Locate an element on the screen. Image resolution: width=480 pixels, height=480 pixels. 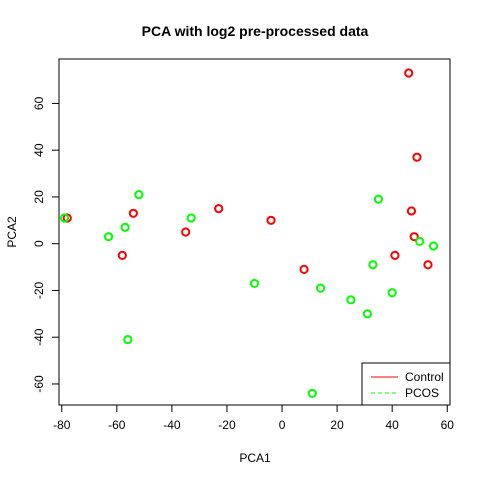
legend-label-pcos: PCOS is located at coordinates (422, 393).